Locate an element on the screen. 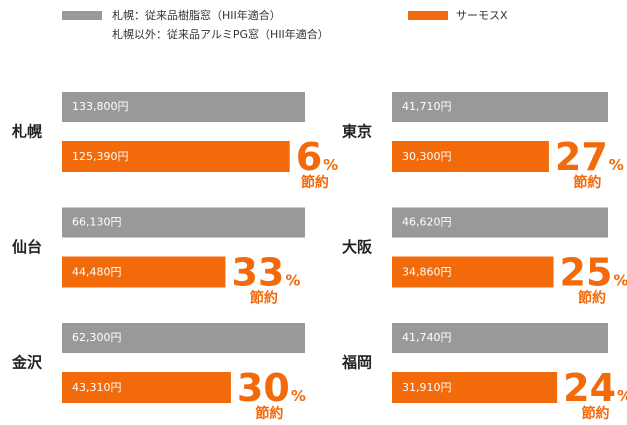 The height and width of the screenshot is (425, 627). savings-value: 25 is located at coordinates (586, 273).